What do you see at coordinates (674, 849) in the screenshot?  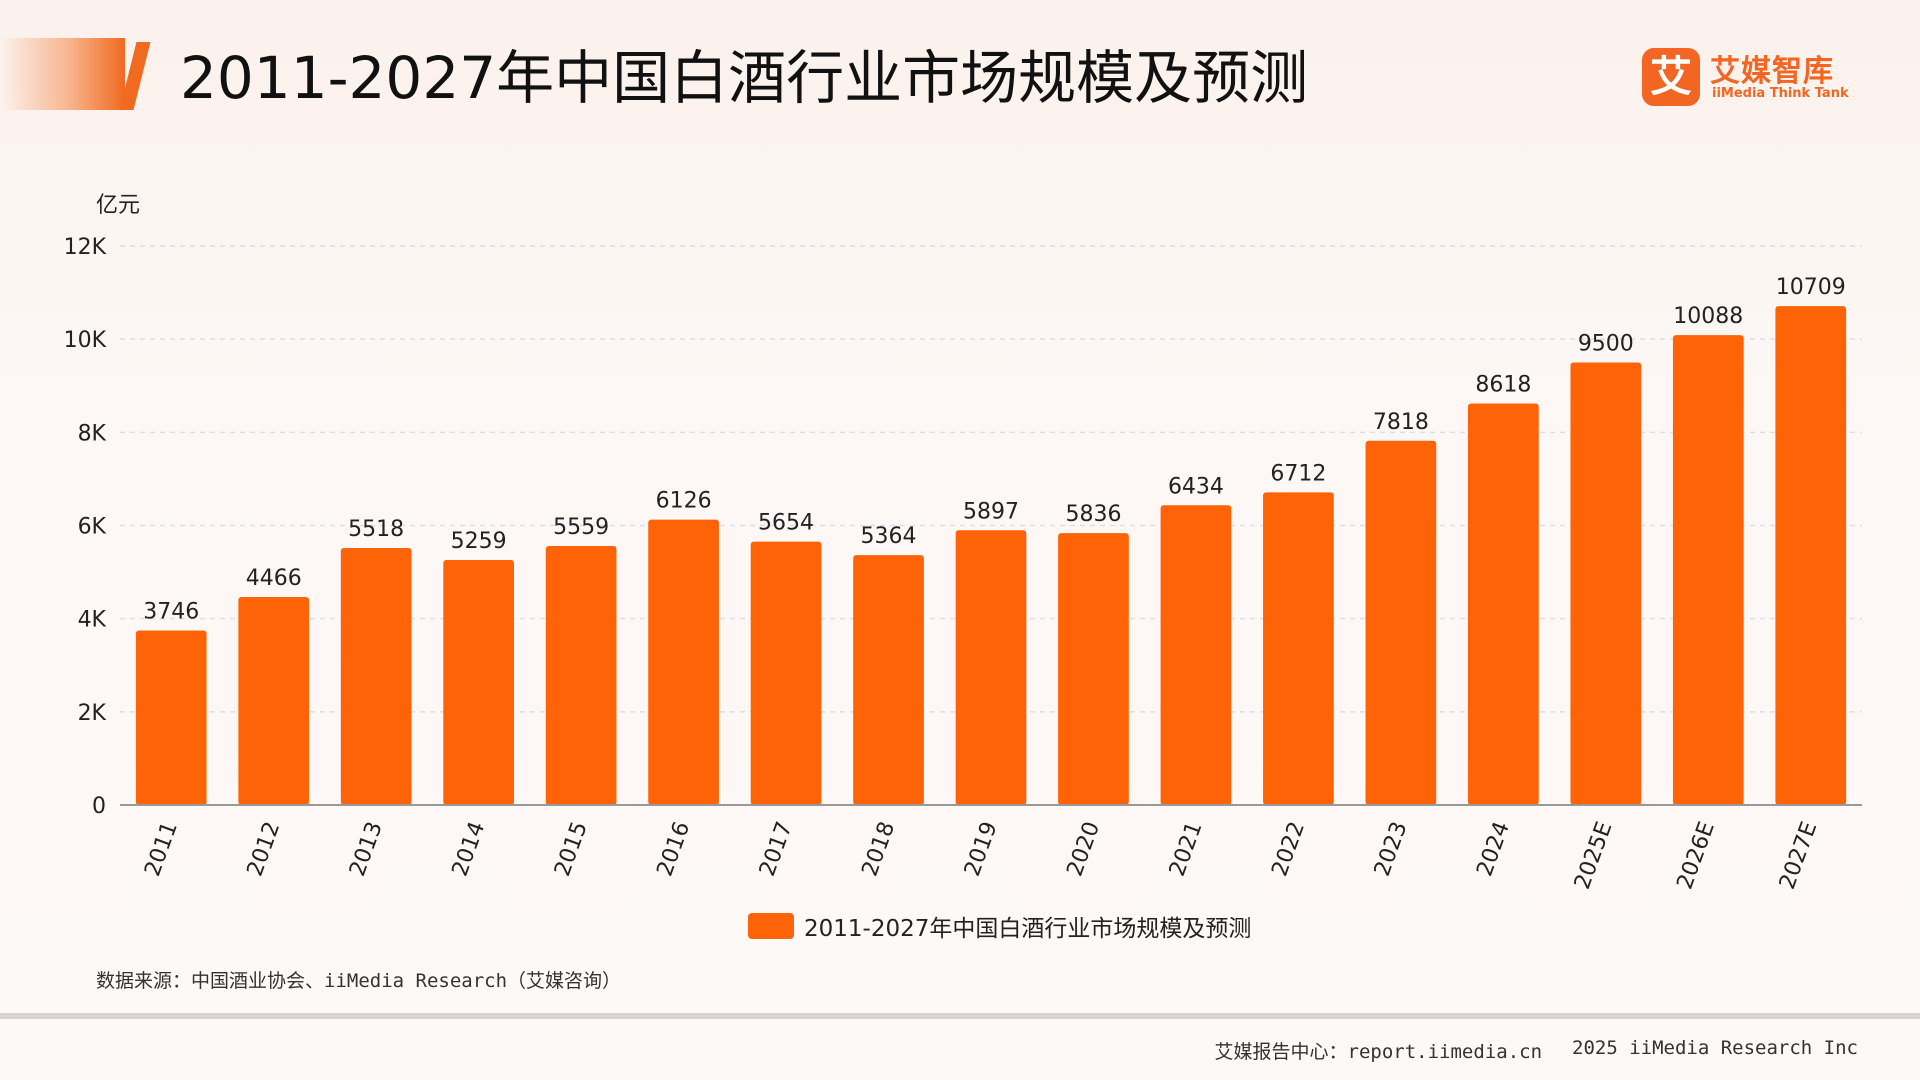 I see `x-tick-label: 2016` at bounding box center [674, 849].